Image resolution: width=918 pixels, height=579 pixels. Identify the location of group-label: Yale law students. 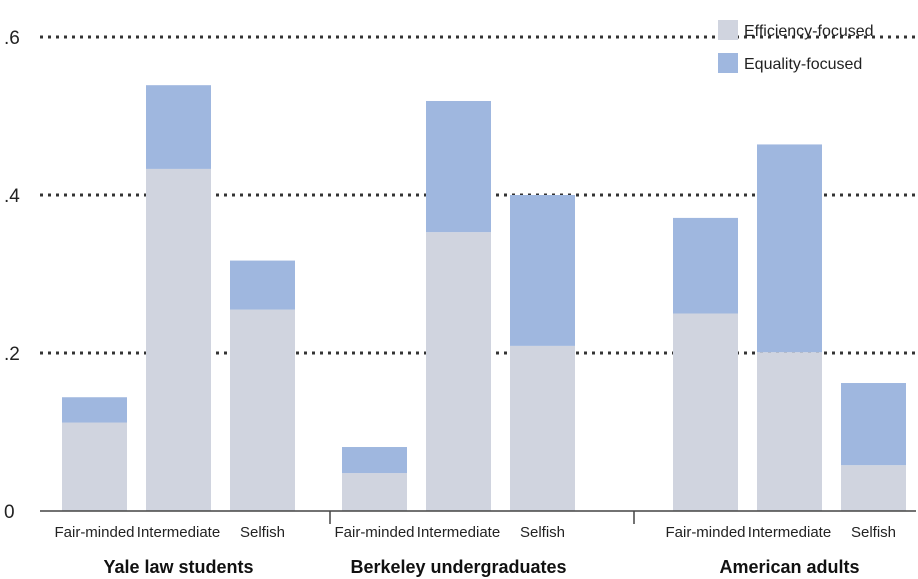
(178, 567).